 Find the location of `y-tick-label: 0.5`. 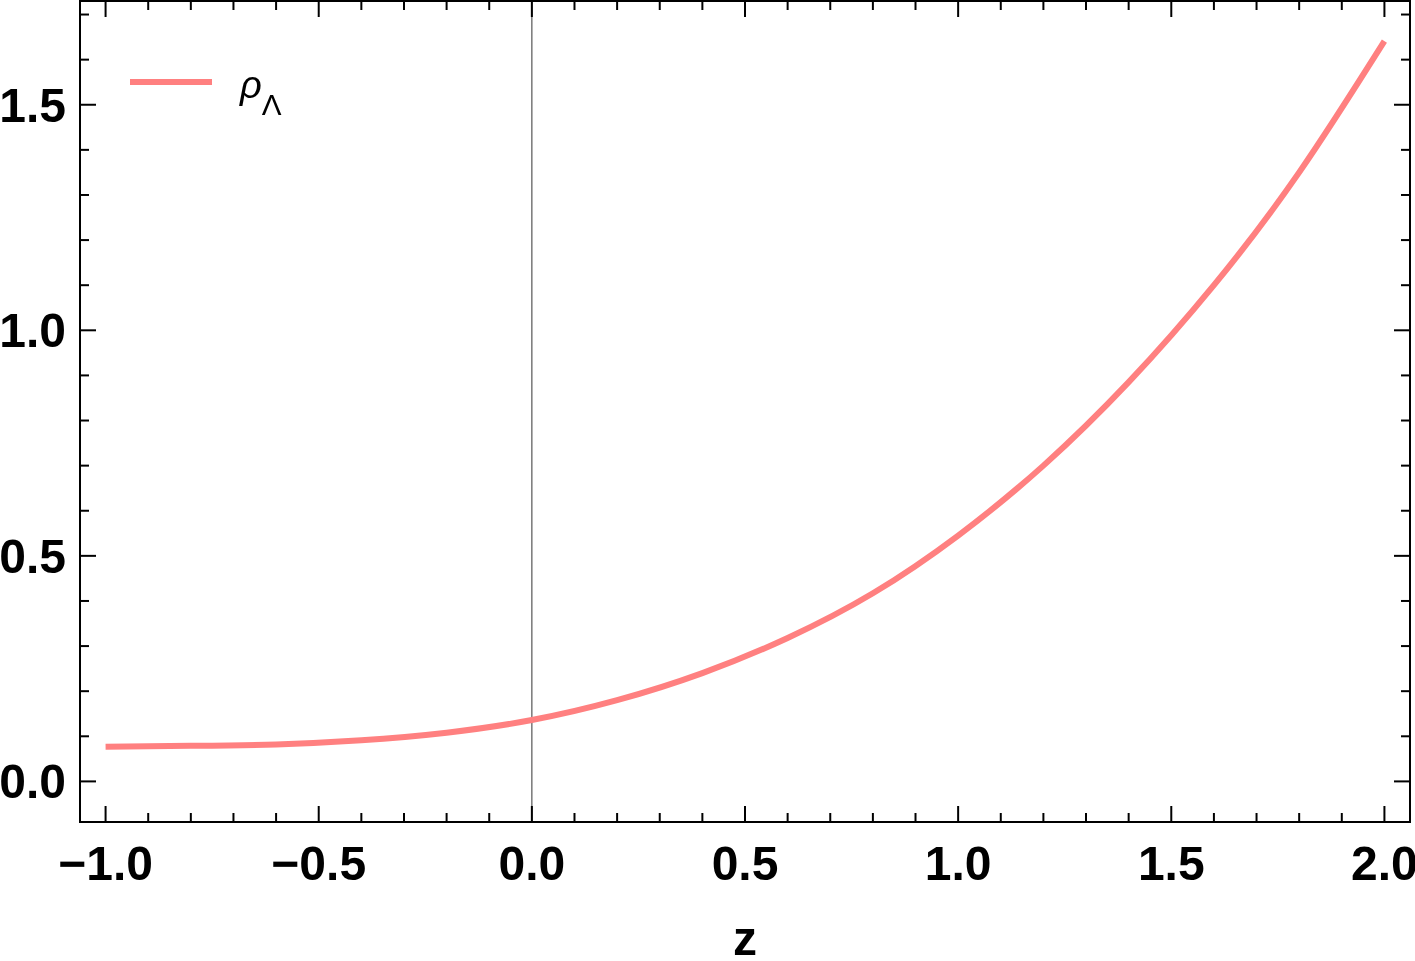

y-tick-label: 0.5 is located at coordinates (33, 556).